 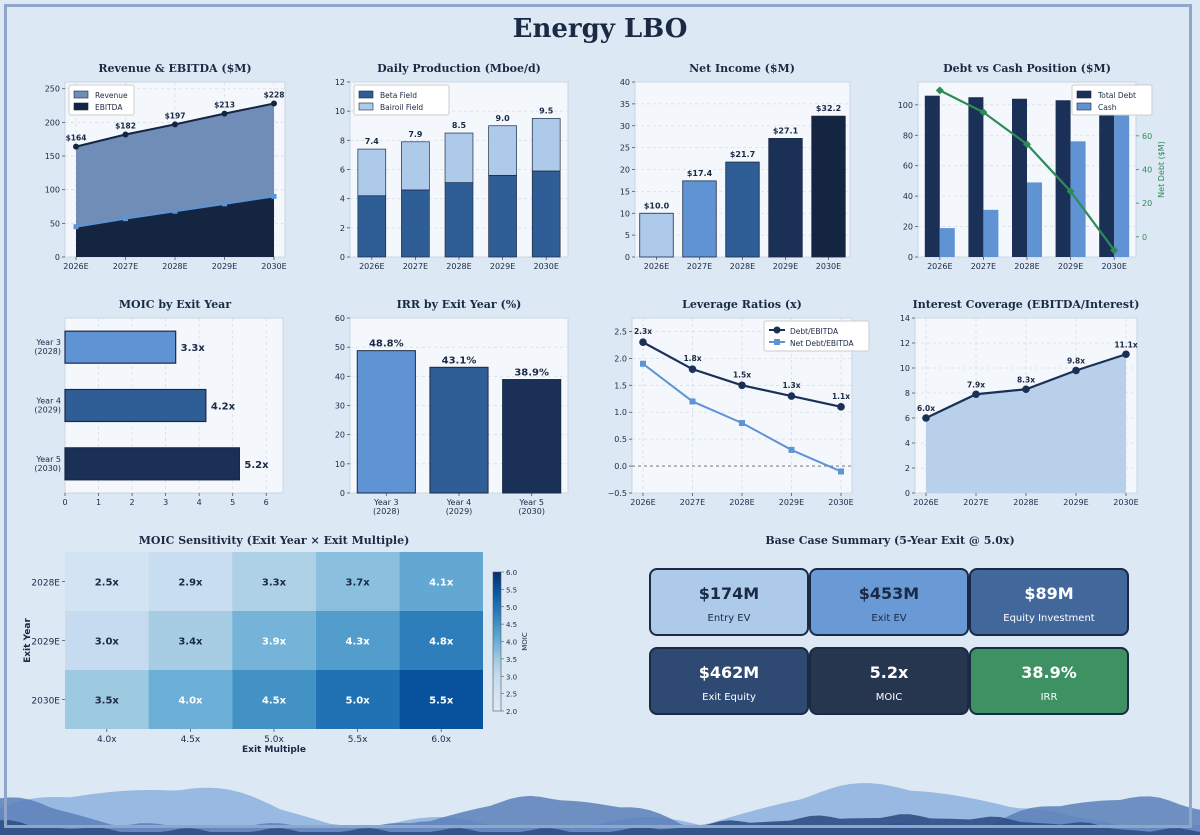 What do you see at coordinates (907, 443) in the screenshot?
I see `y-tick-label: 4` at bounding box center [907, 443].